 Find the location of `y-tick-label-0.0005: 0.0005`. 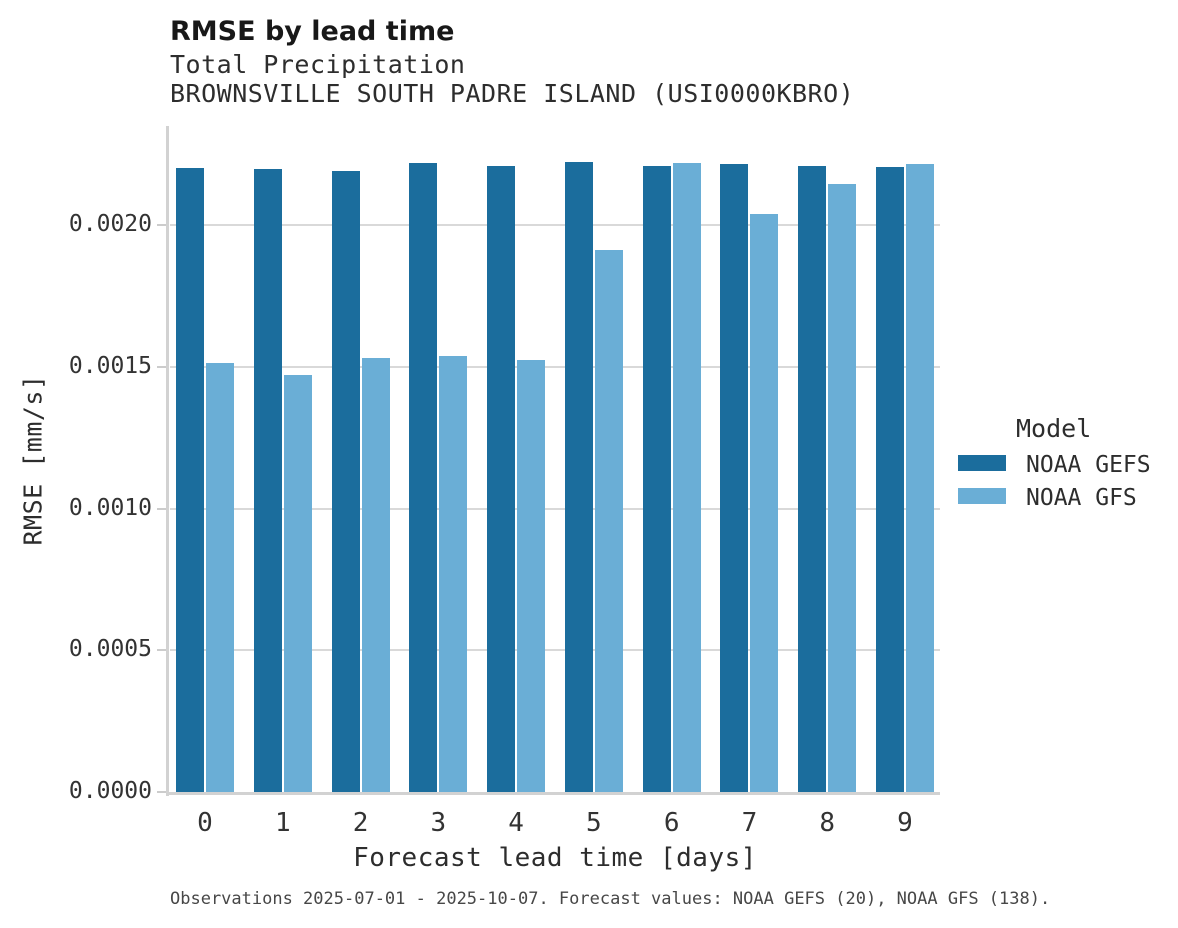

y-tick-label-0.0005: 0.0005 is located at coordinates (110, 649).